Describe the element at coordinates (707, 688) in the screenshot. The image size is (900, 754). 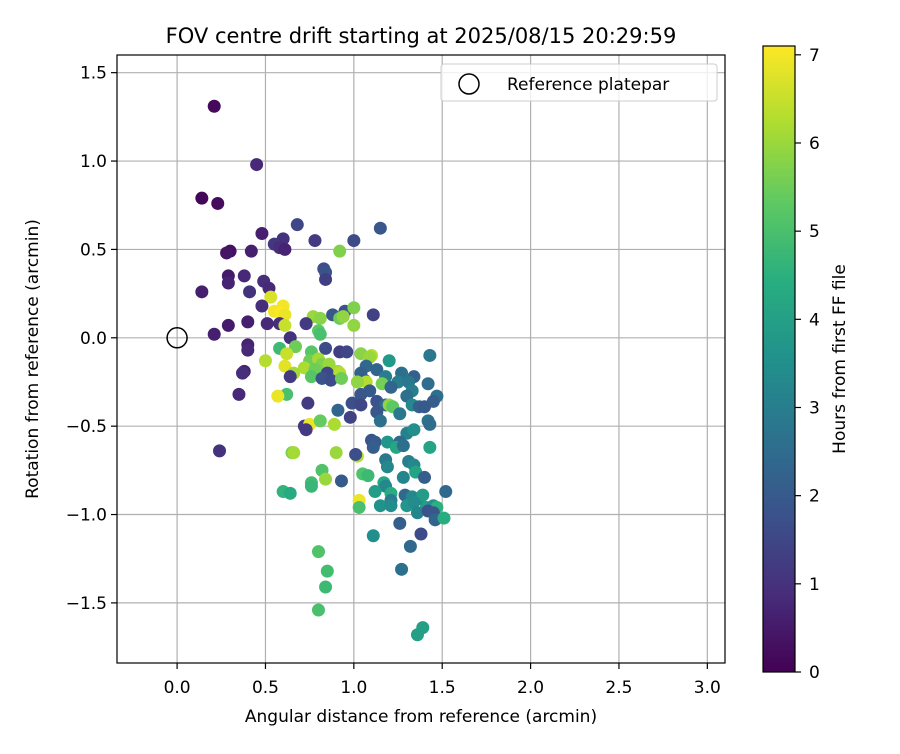
I see `x-tick-label: 3.0` at that location.